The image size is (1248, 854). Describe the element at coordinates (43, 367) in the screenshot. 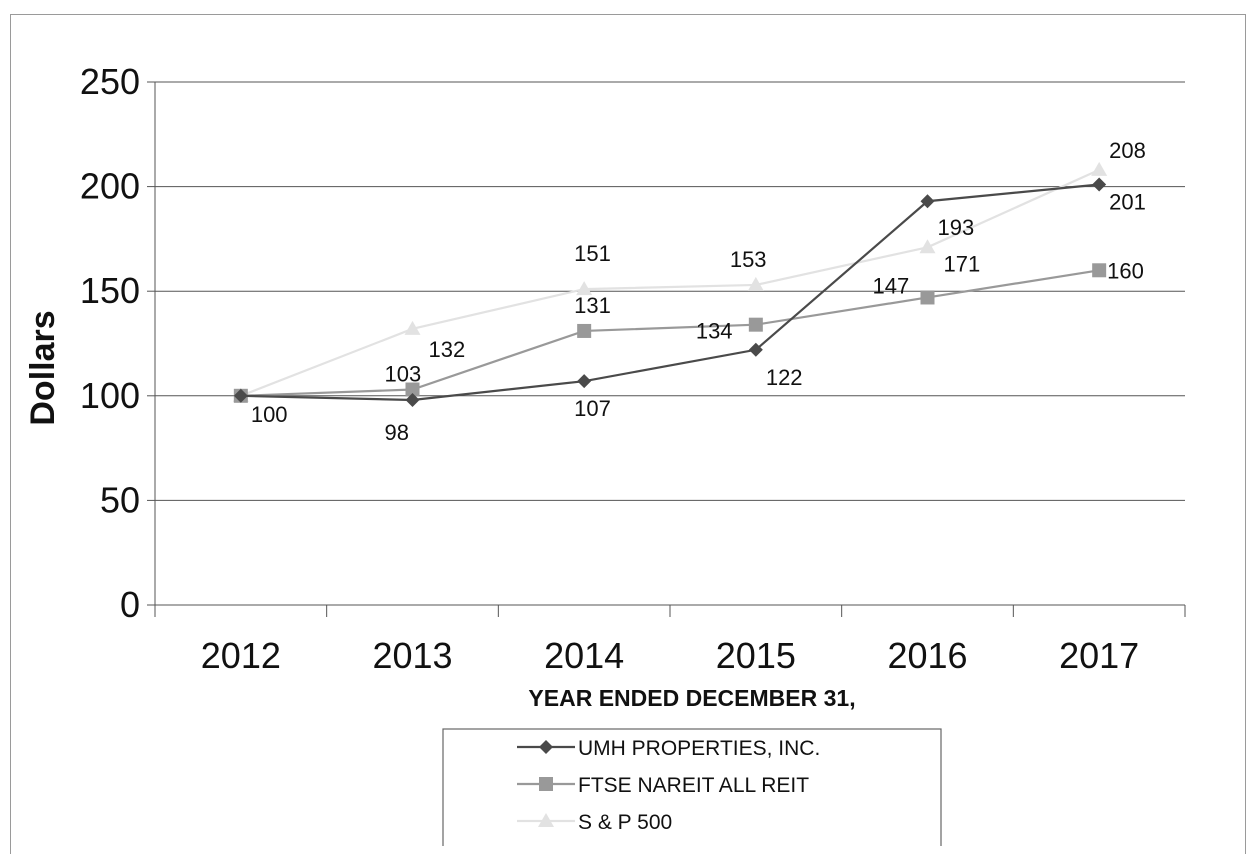

I see `y-axis-title: Dollars` at that location.